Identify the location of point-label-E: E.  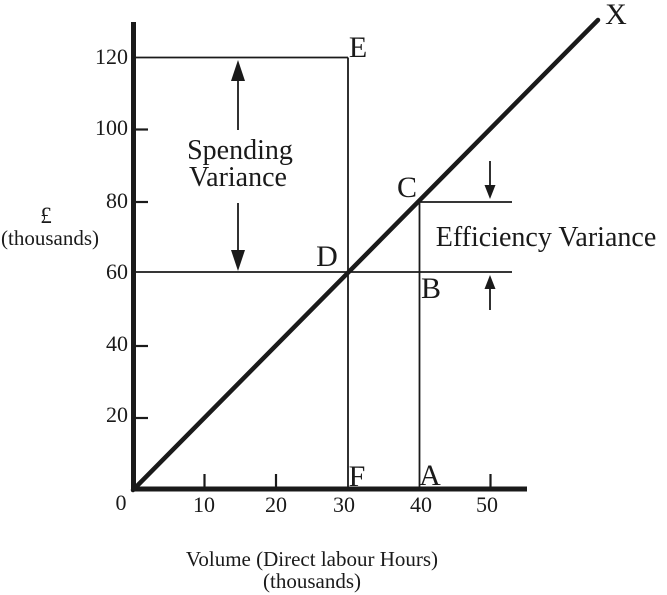
(358, 47).